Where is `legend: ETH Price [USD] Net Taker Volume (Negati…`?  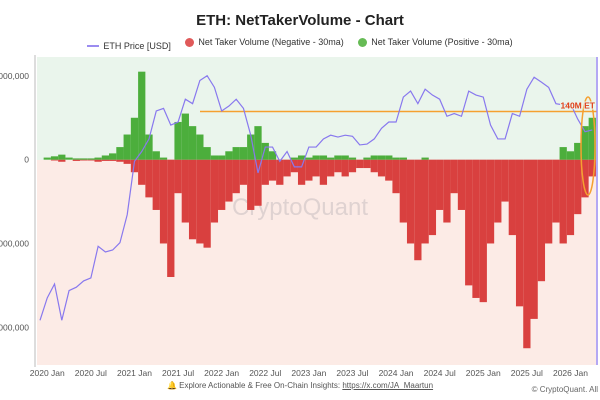 legend: ETH Price [USD] Net Taker Volume (Negati… is located at coordinates (300, 44).